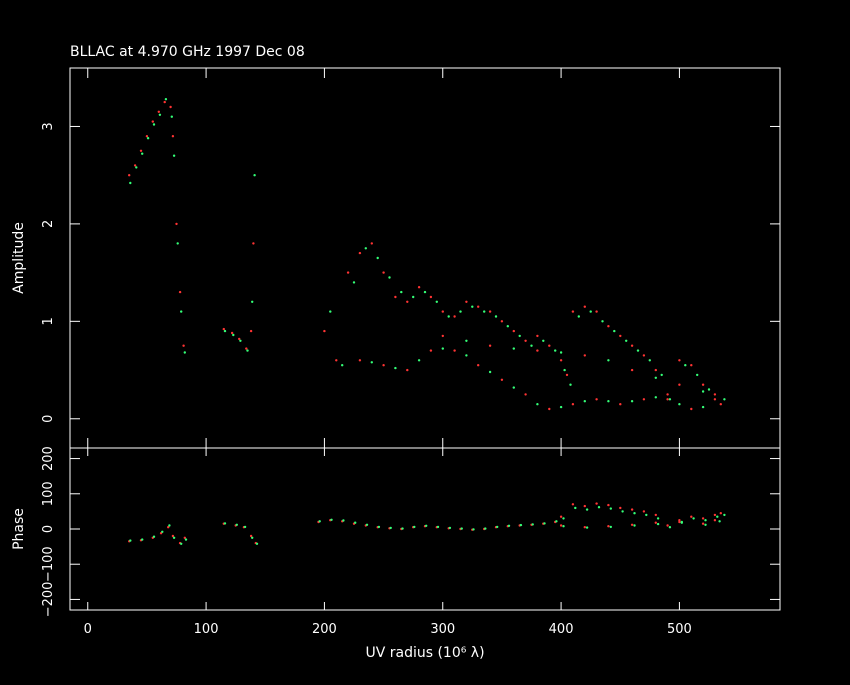  Describe the element at coordinates (48, 321) in the screenshot. I see `y-tick-label: 1` at that location.